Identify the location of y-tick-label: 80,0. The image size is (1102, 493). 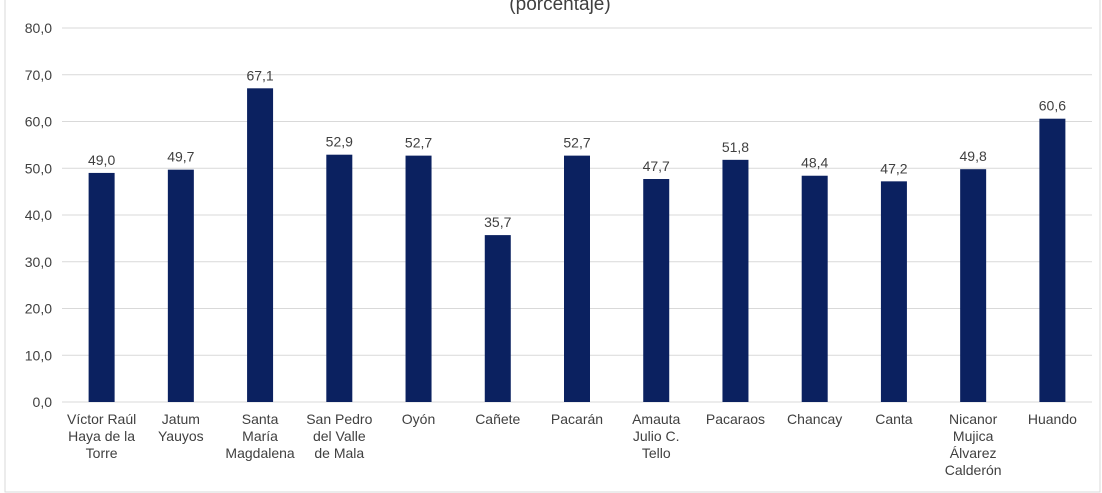
(38, 28).